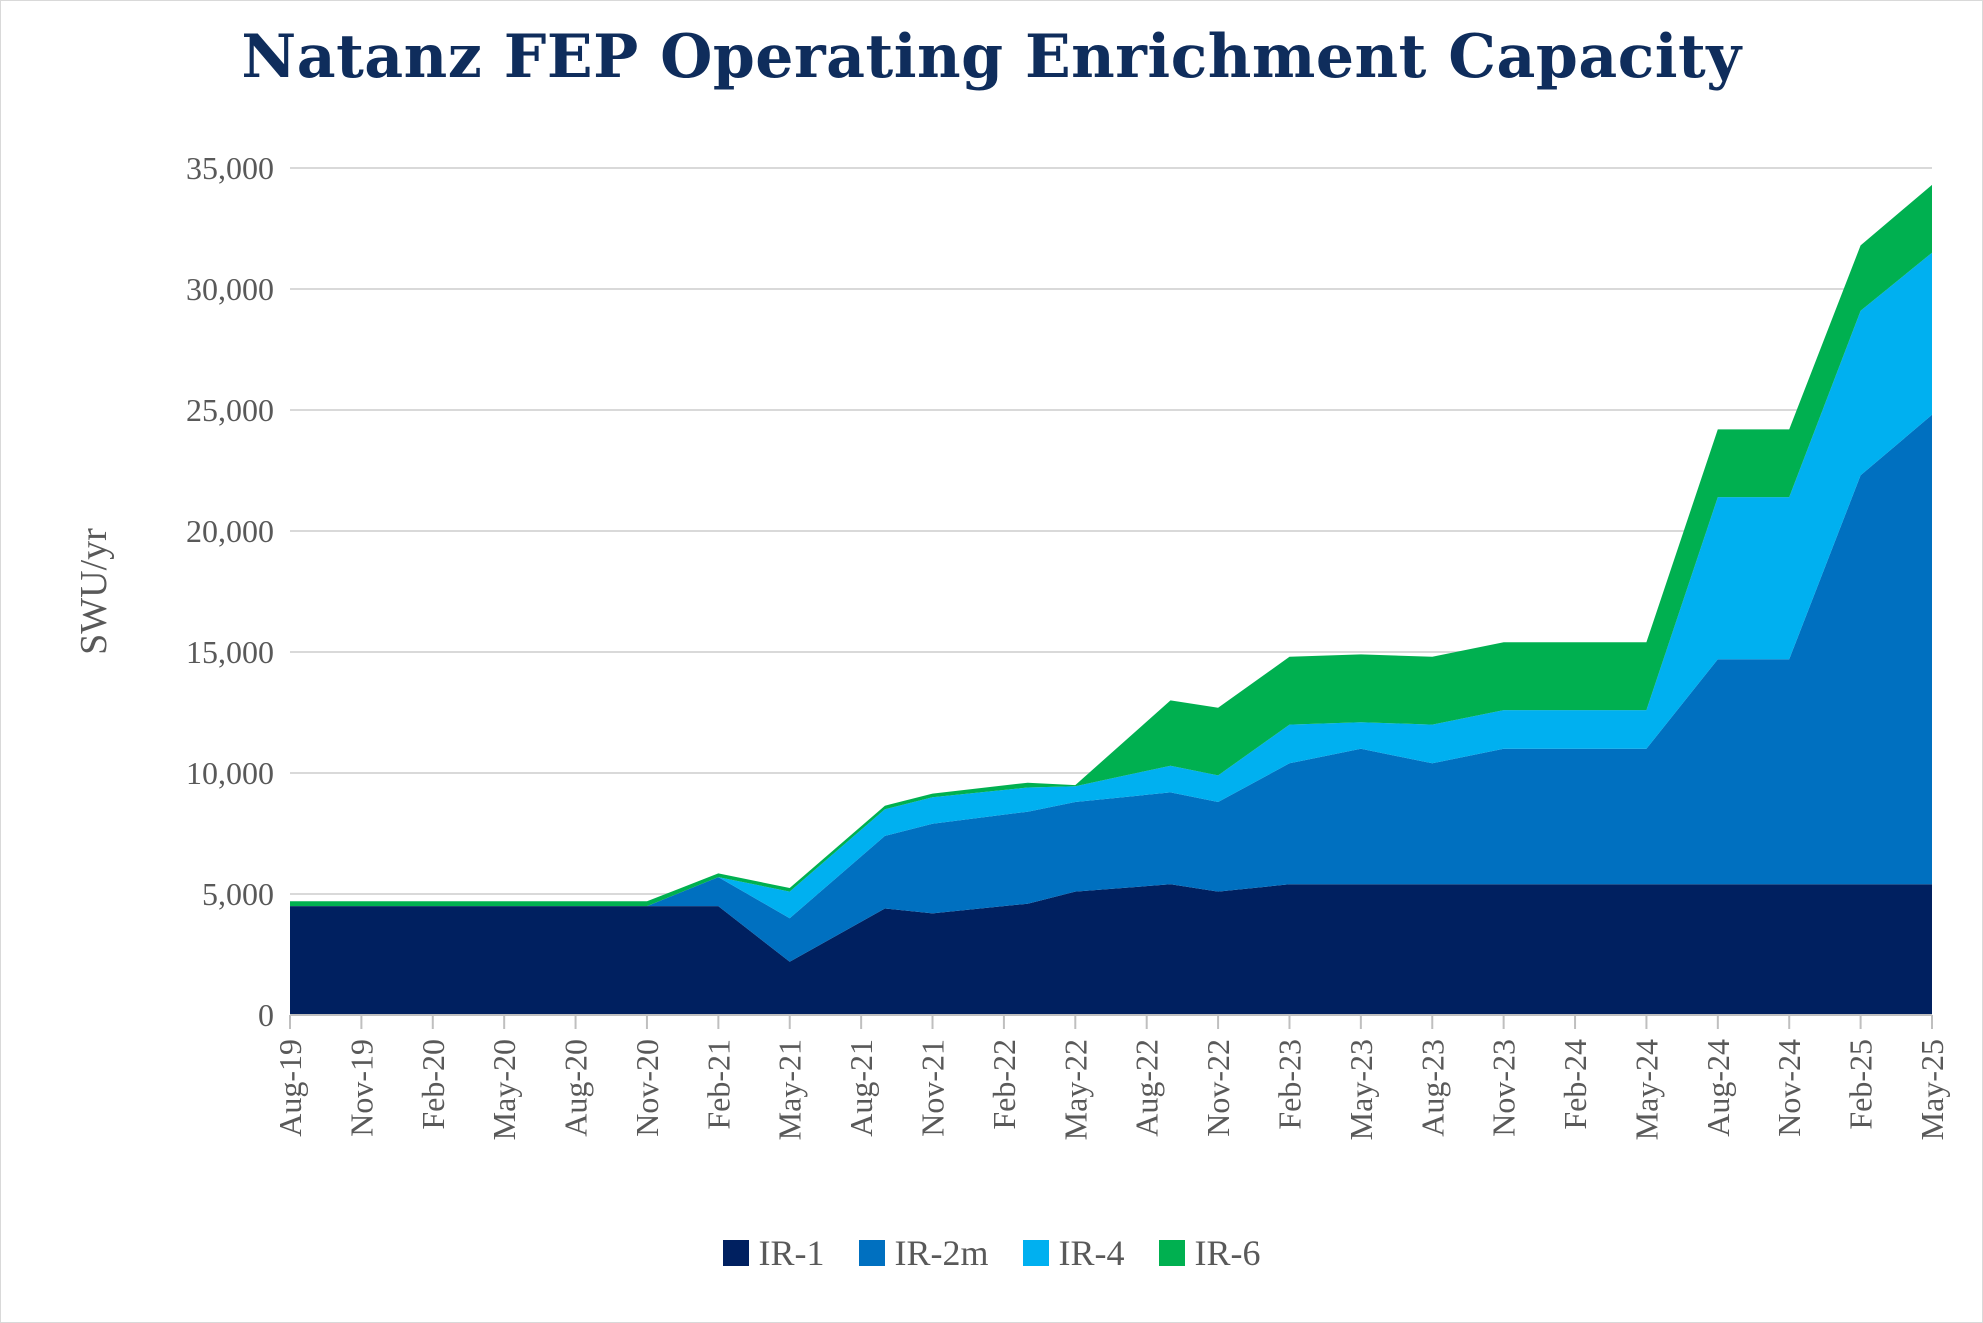  I want to click on x-tick-label: Feb-24, so click(1575, 1084).